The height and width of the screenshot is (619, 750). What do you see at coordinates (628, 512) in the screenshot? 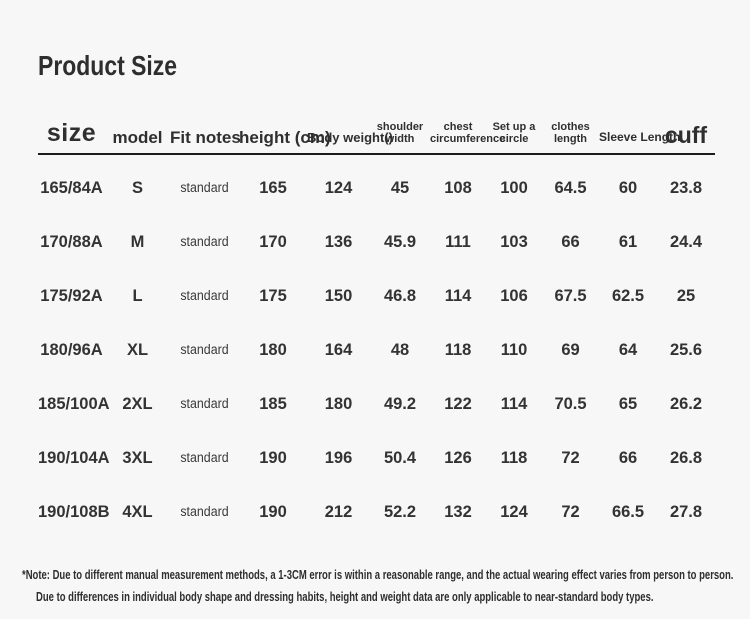
I see `table-cell: 66.5` at bounding box center [628, 512].